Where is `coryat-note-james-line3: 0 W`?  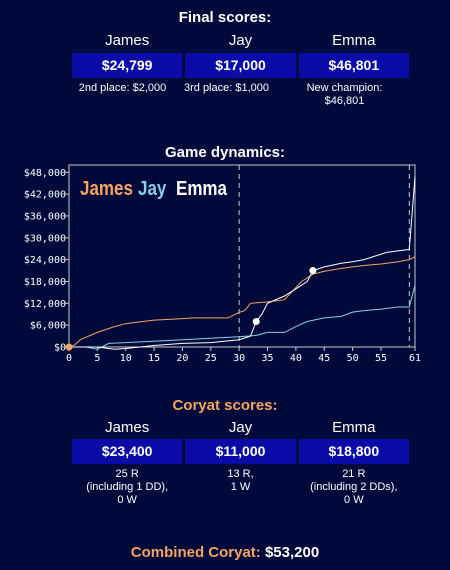 coryat-note-james-line3: 0 W is located at coordinates (127, 500).